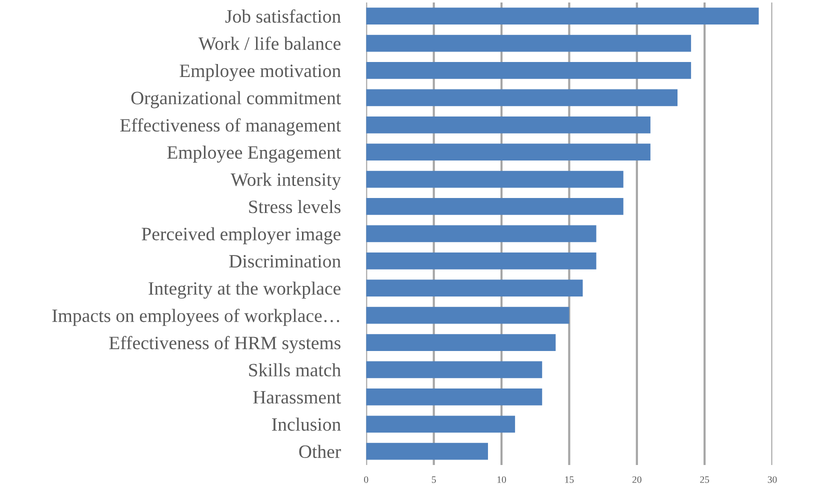 This screenshot has height=492, width=834. What do you see at coordinates (297, 397) in the screenshot?
I see `y-tick-label: Harassment` at bounding box center [297, 397].